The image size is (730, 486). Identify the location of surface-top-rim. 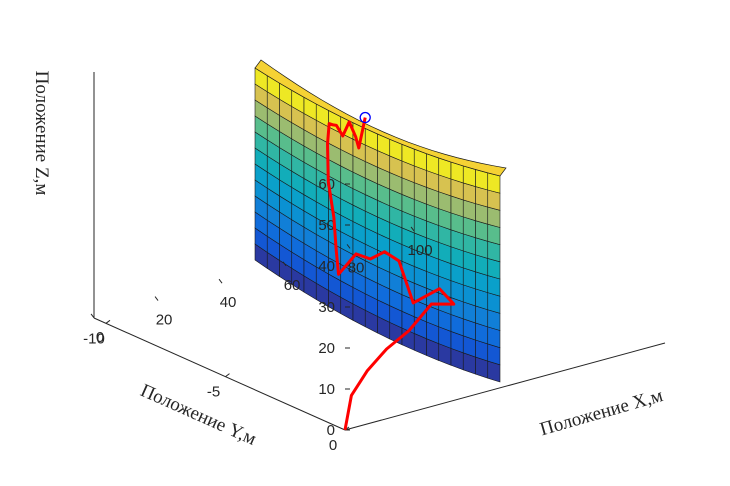
(380, 118).